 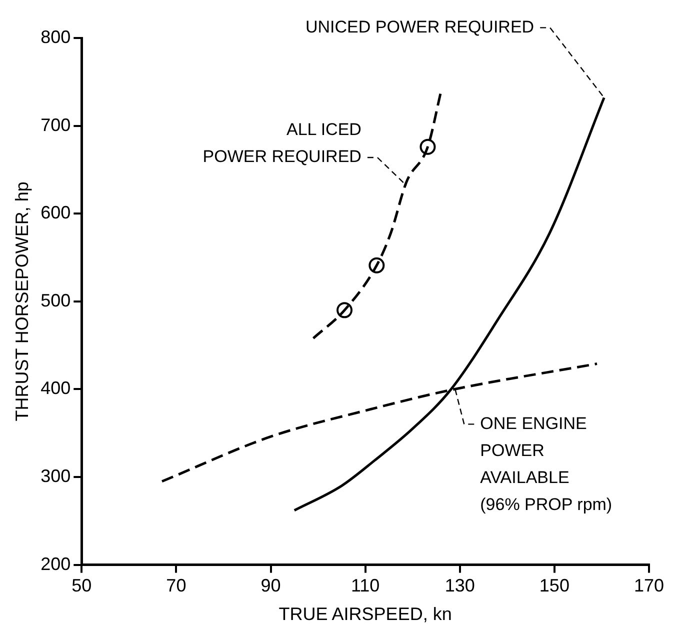 I want to click on annotation: ALL ICED POWER REQUIRED, so click(x=282, y=143).